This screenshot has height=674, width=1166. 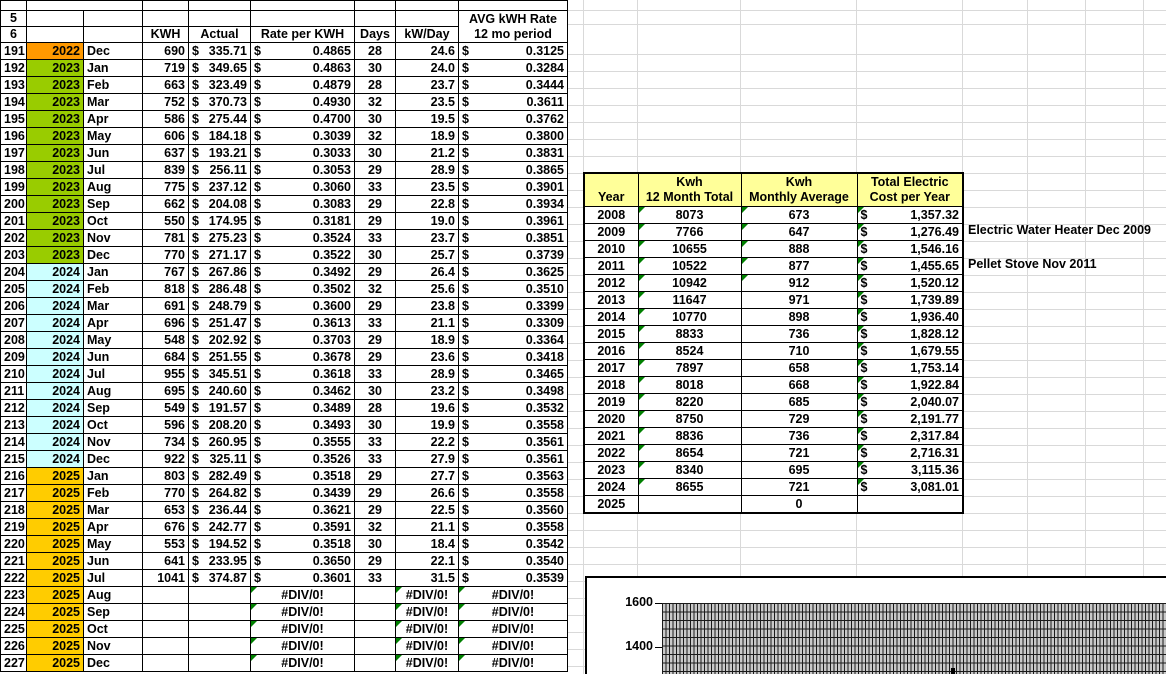 I want to click on cell-kw-per-day: 28.9, so click(x=427, y=170).